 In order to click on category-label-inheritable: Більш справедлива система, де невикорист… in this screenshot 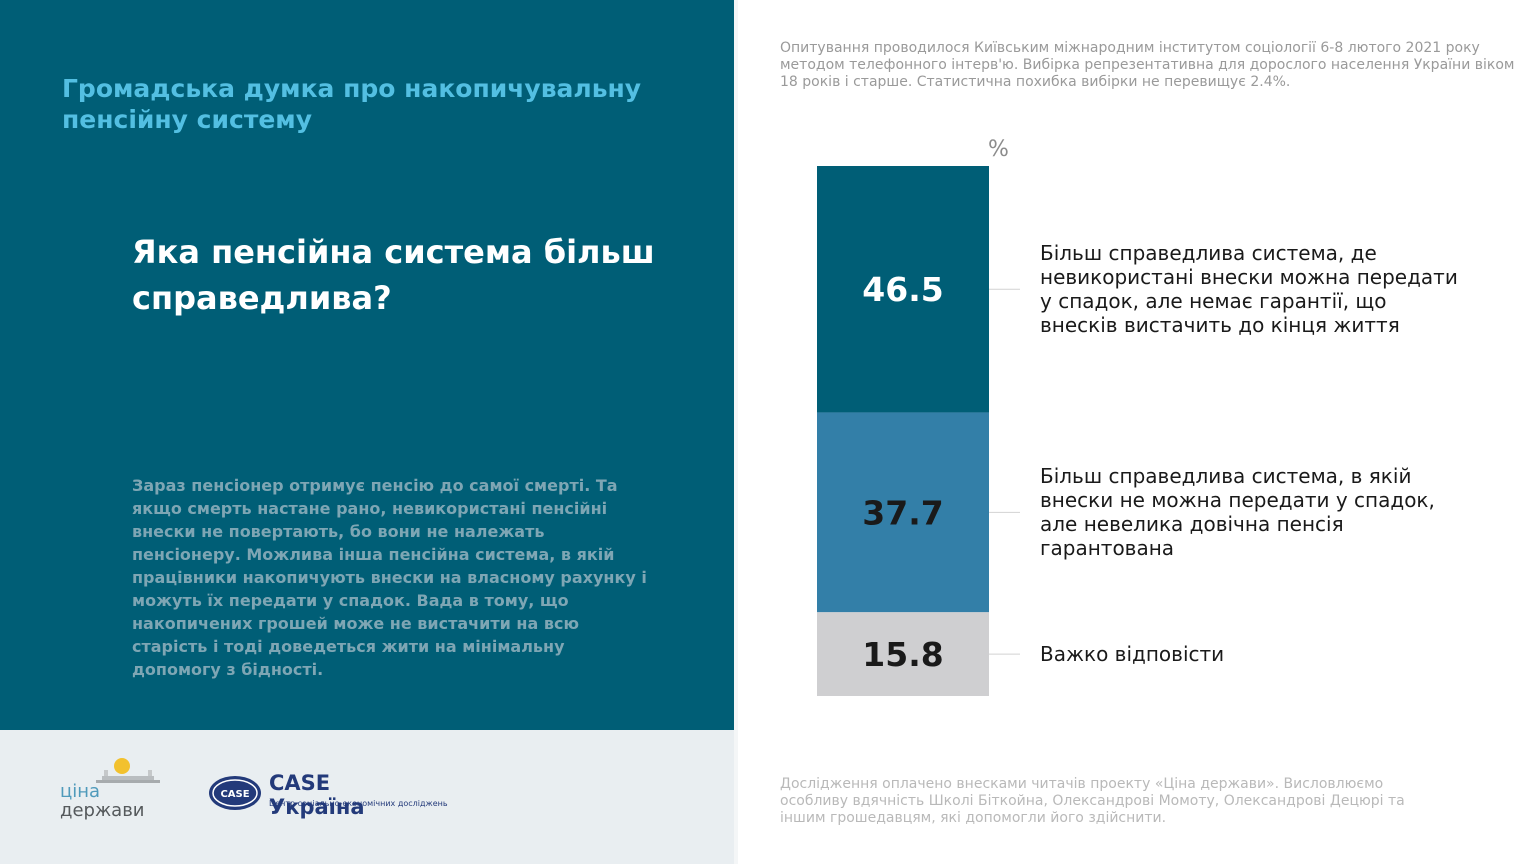, I will do `click(1249, 289)`.